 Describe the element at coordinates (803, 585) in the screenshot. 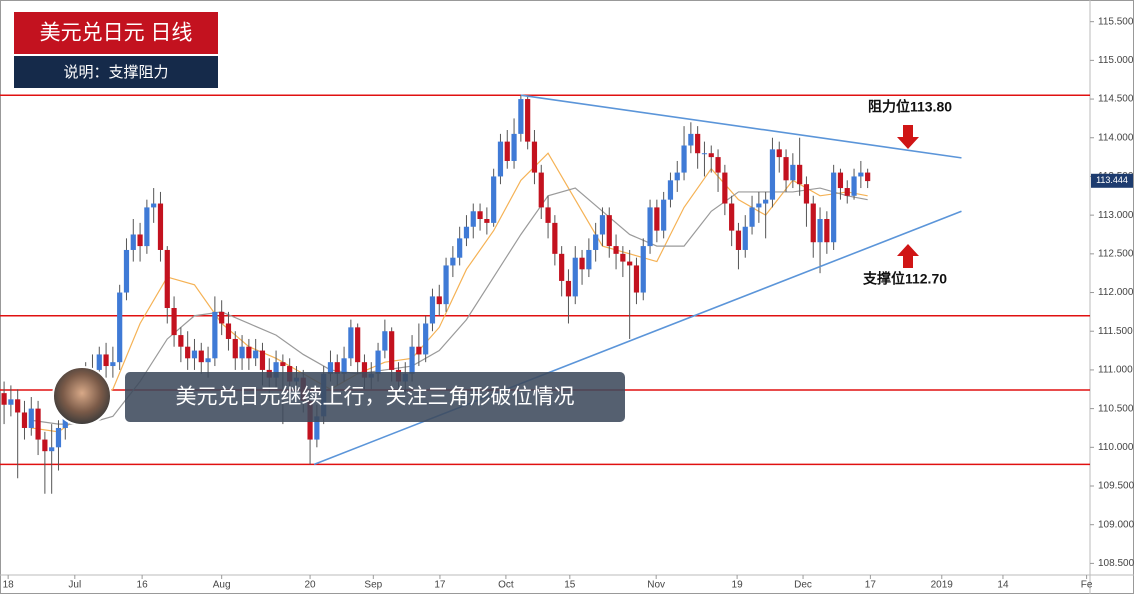

I see `x-tick-label: Dec` at that location.